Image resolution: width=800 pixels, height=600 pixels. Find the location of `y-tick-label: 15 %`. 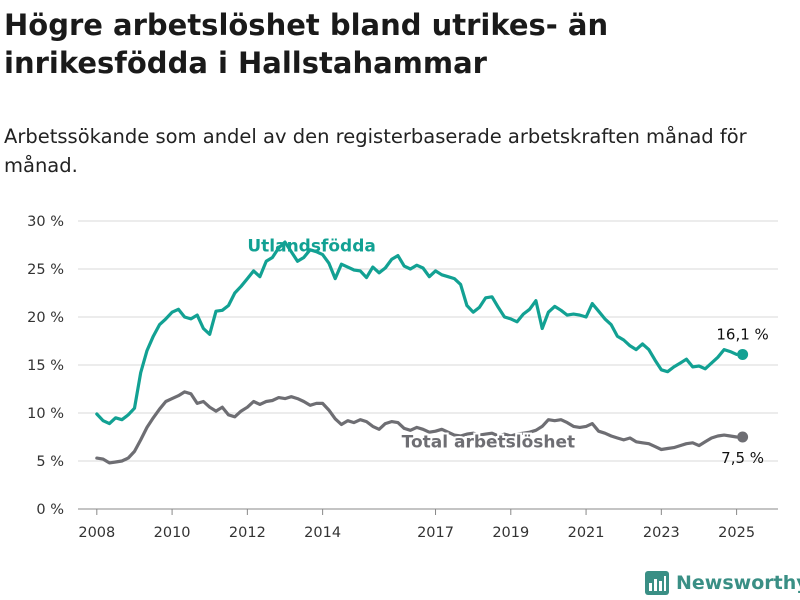

y-tick-label: 15 % is located at coordinates (45, 366).